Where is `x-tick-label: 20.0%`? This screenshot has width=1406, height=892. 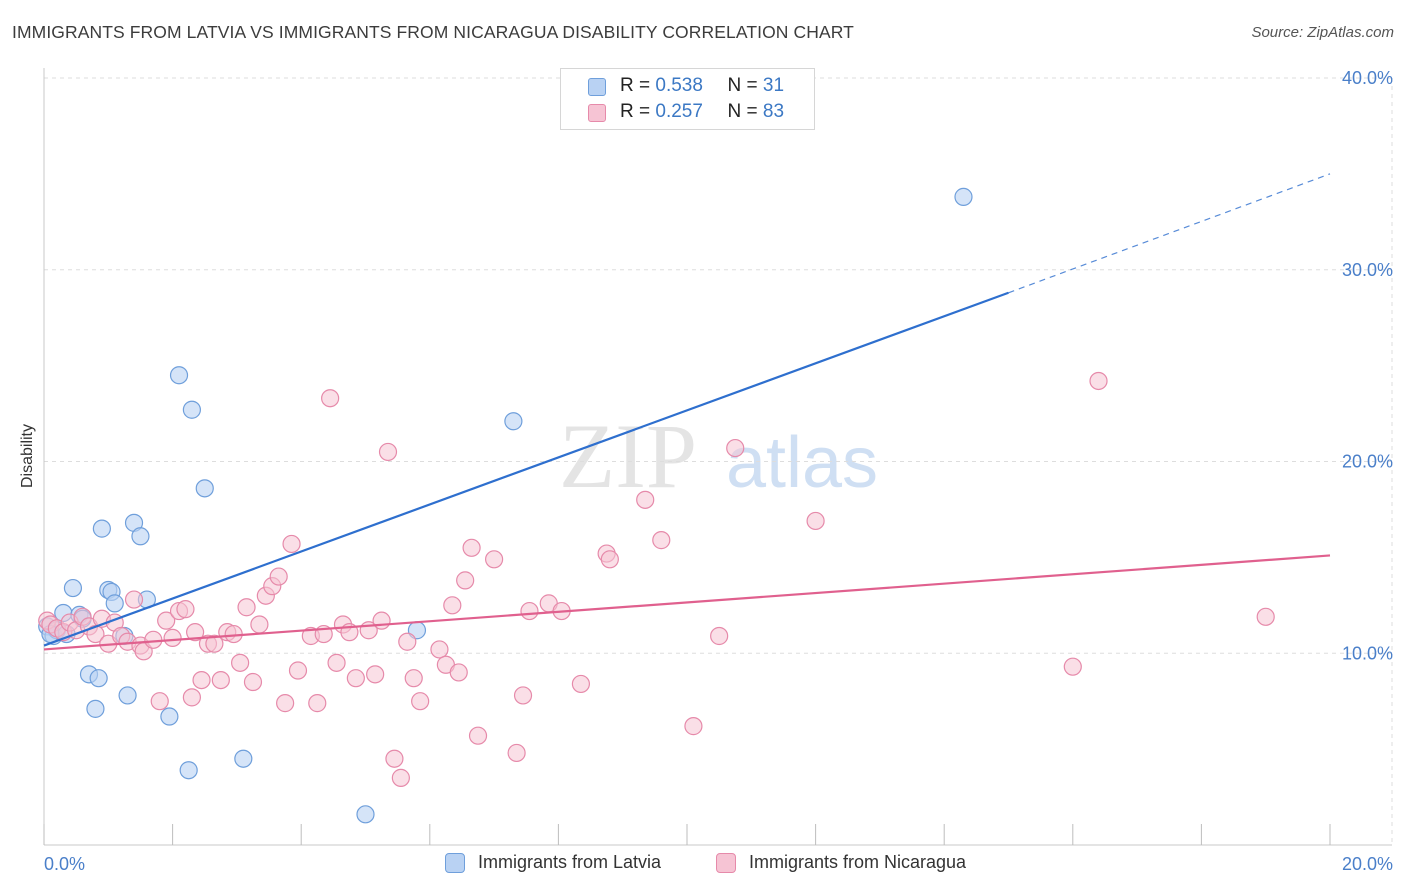 x-tick-label: 20.0% is located at coordinates (1367, 864).